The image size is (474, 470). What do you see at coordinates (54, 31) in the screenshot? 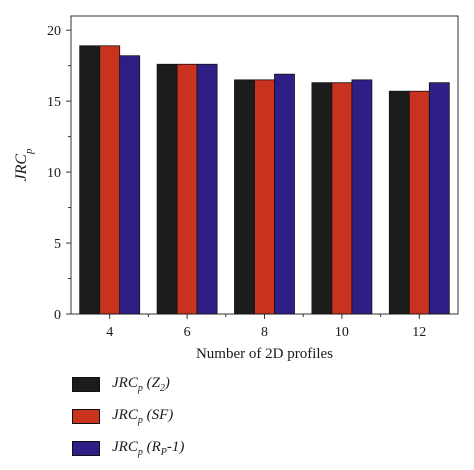
I see `y-tick-label: 20` at bounding box center [54, 31].